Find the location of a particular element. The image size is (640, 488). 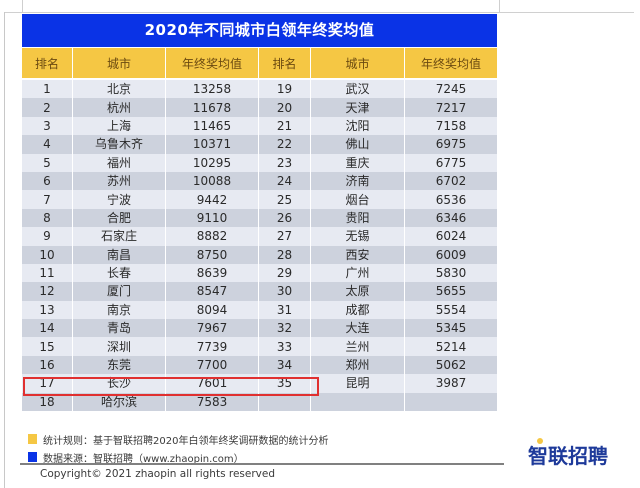

cell-rank-2: 19 is located at coordinates (284, 89).